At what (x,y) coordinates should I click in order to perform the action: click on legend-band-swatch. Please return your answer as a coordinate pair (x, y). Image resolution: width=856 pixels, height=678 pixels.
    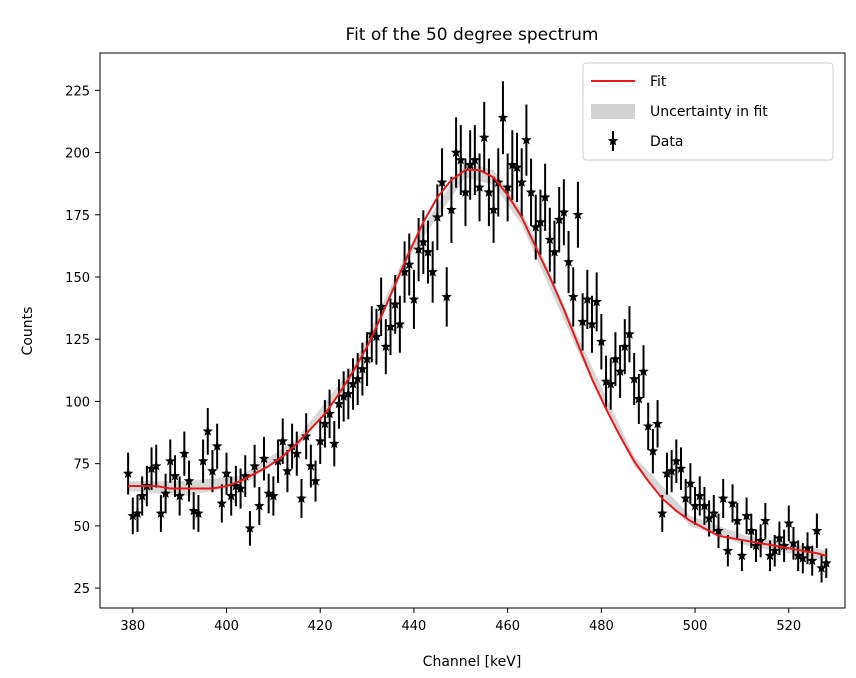
    Looking at the image, I should click on (613, 111).